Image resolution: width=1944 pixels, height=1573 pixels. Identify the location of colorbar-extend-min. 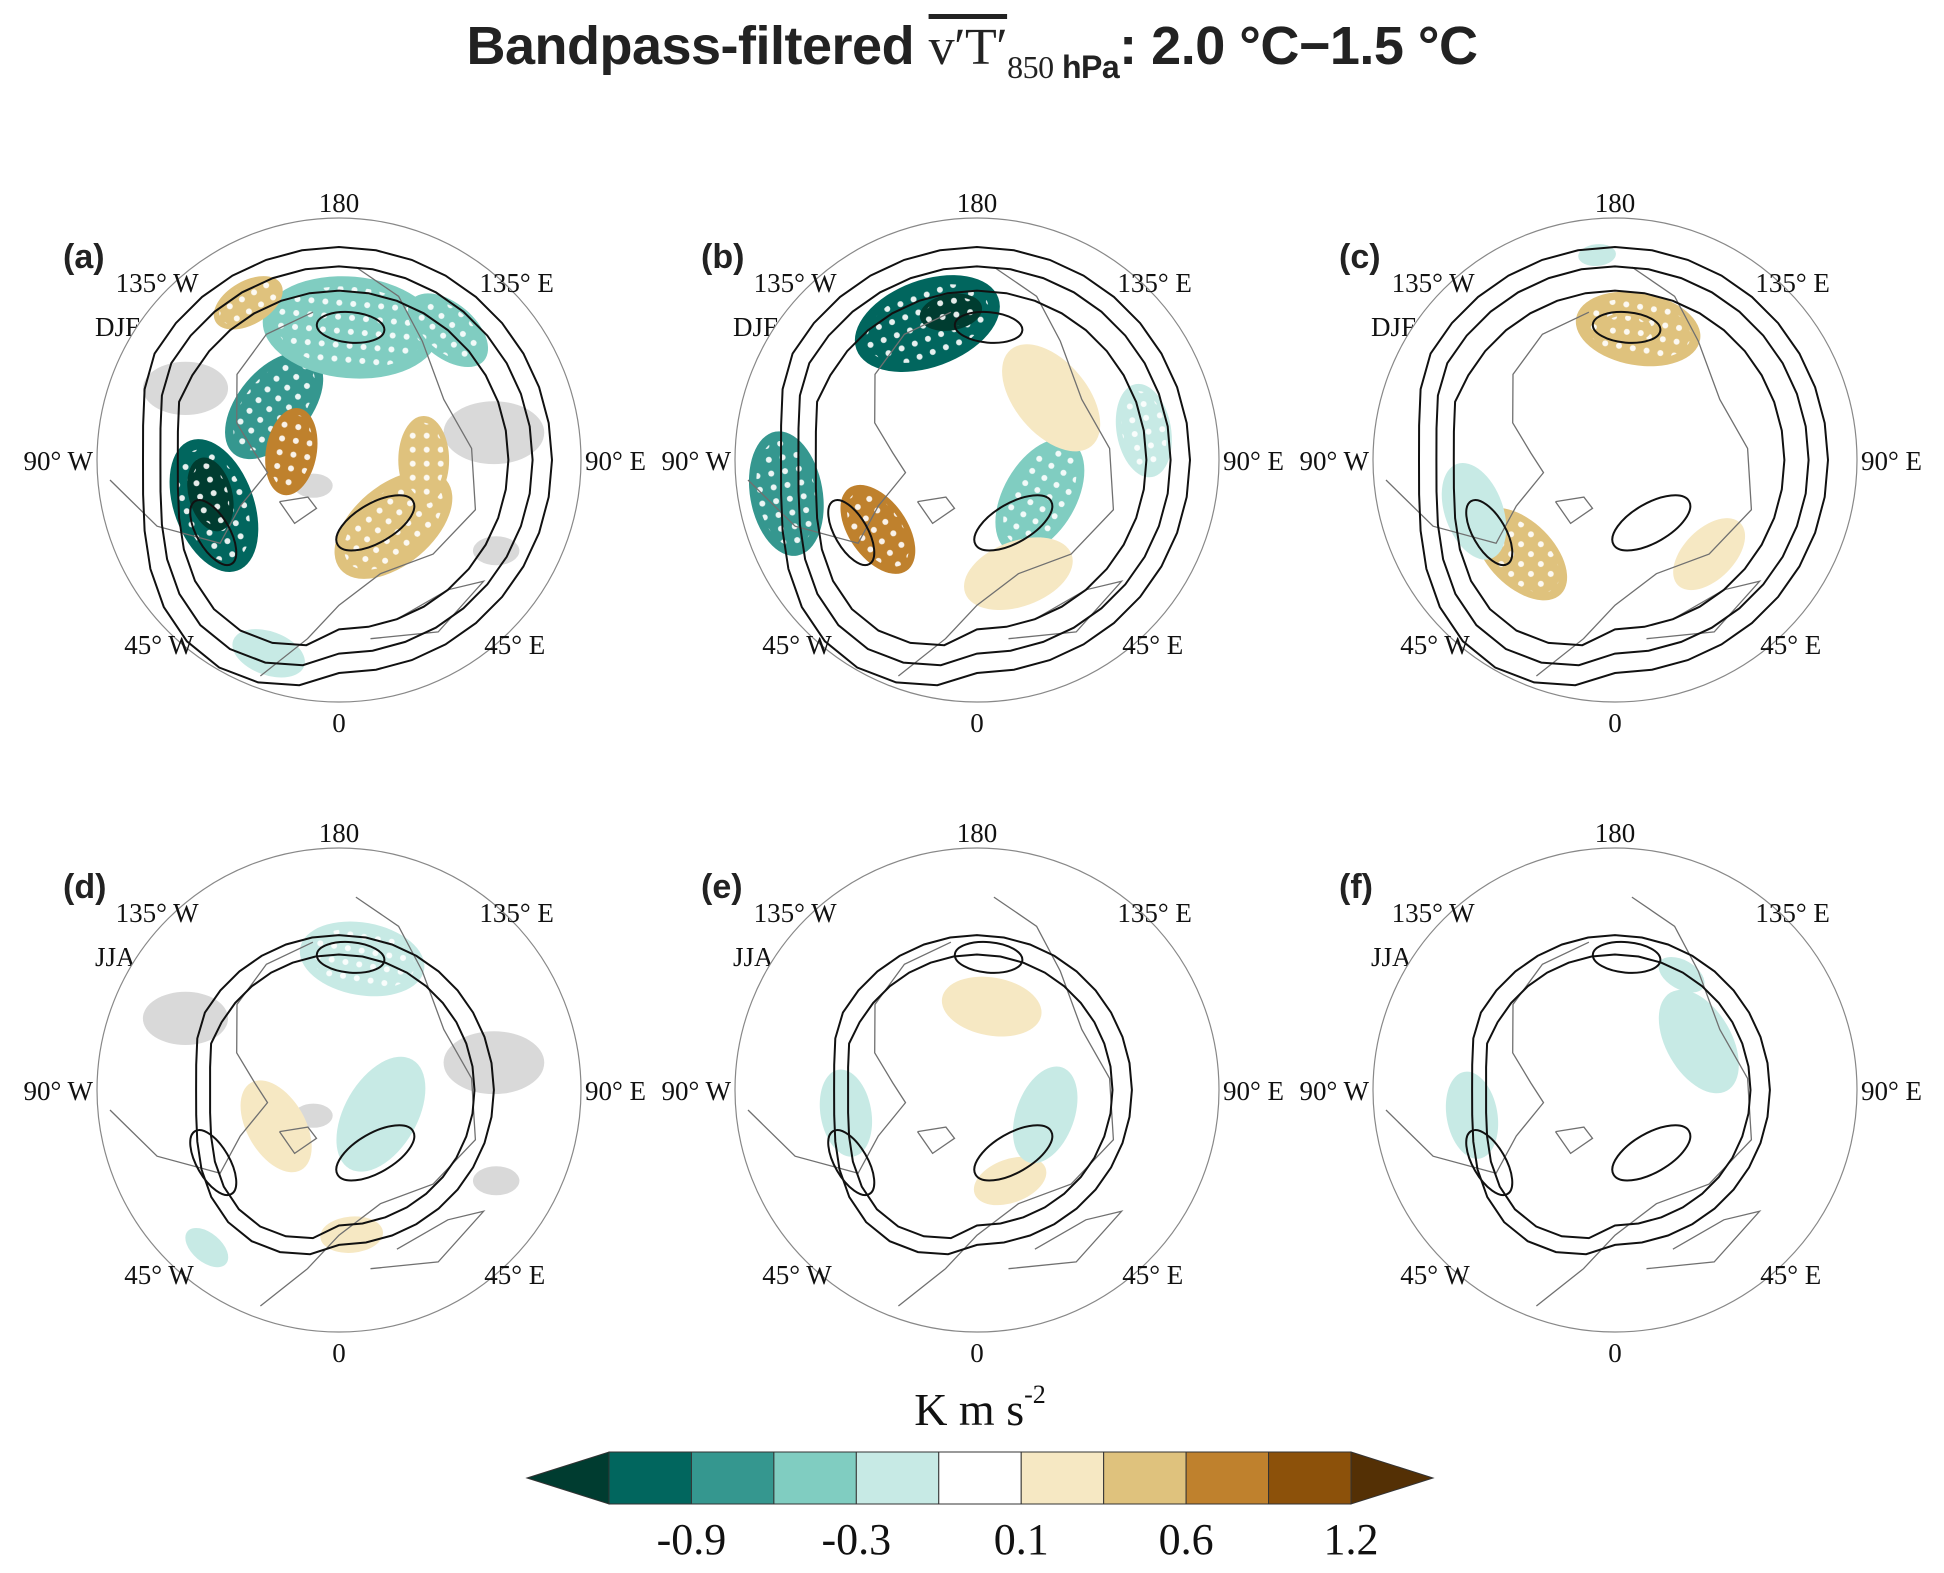
(567, 1478).